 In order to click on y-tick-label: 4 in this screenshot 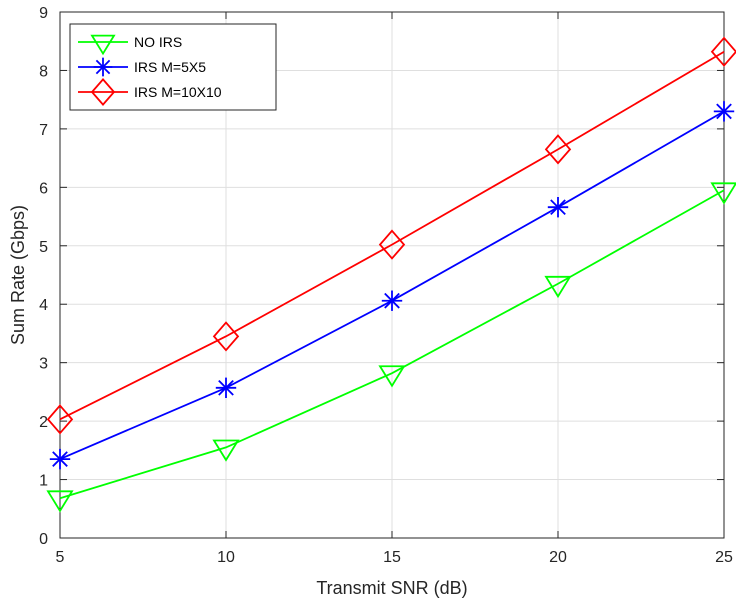, I will do `click(43, 305)`.